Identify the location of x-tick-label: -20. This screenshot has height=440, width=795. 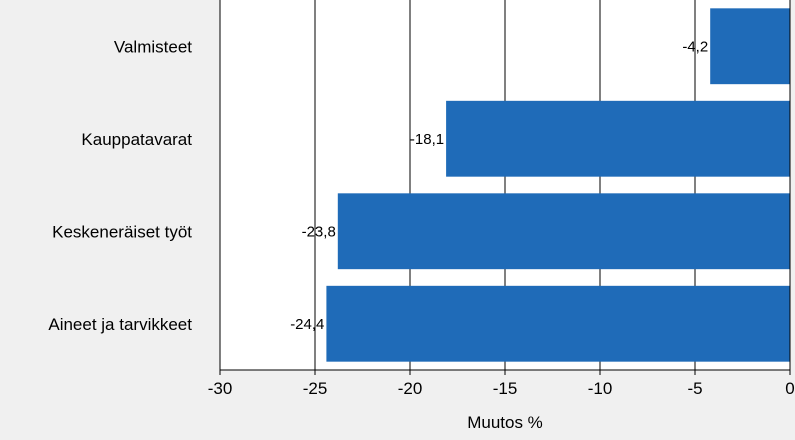
(410, 388).